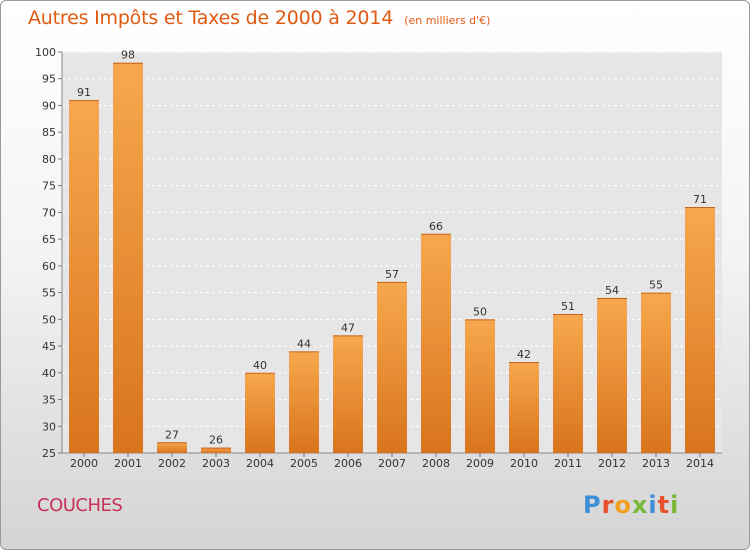  Describe the element at coordinates (49, 239) in the screenshot. I see `y-tick-label: 65` at that location.